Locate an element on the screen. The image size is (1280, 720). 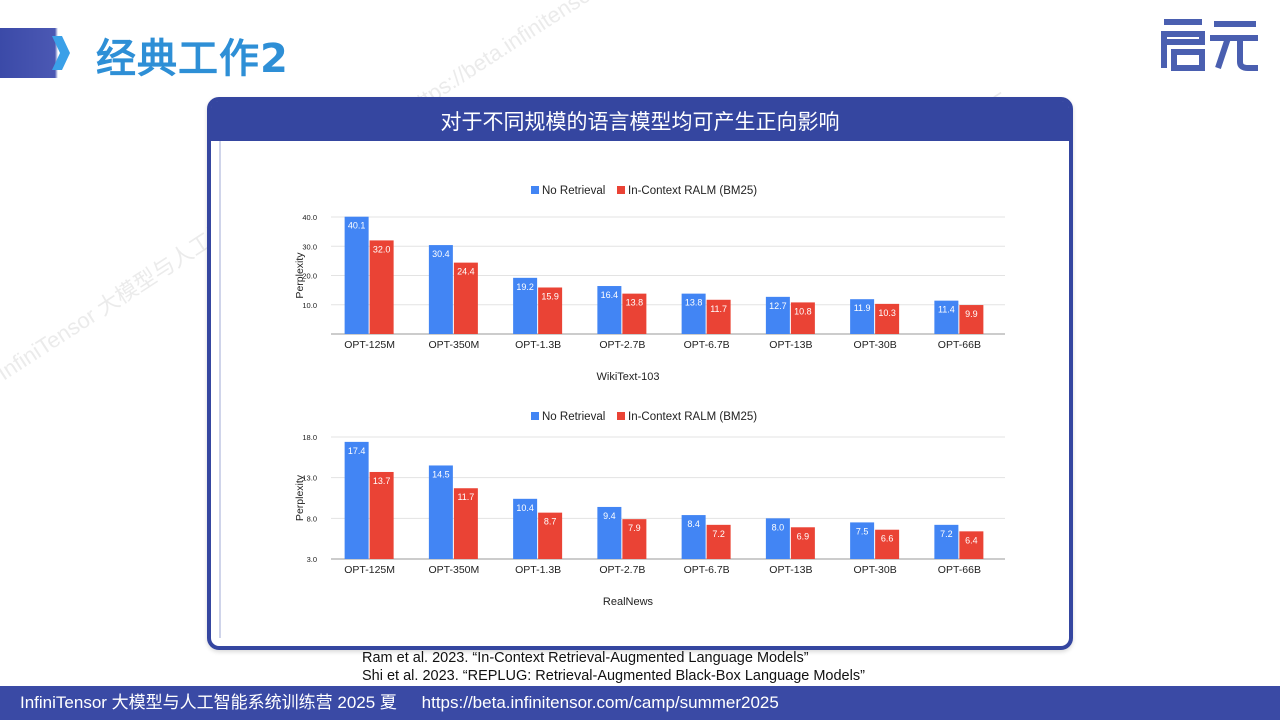
title-banner is located at coordinates (152, 53).